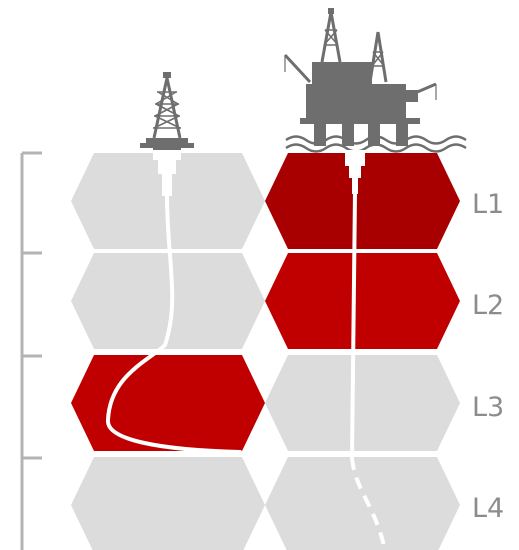 Image resolution: width=519 pixels, height=550 pixels. I want to click on level-bracket, so click(31, 350).